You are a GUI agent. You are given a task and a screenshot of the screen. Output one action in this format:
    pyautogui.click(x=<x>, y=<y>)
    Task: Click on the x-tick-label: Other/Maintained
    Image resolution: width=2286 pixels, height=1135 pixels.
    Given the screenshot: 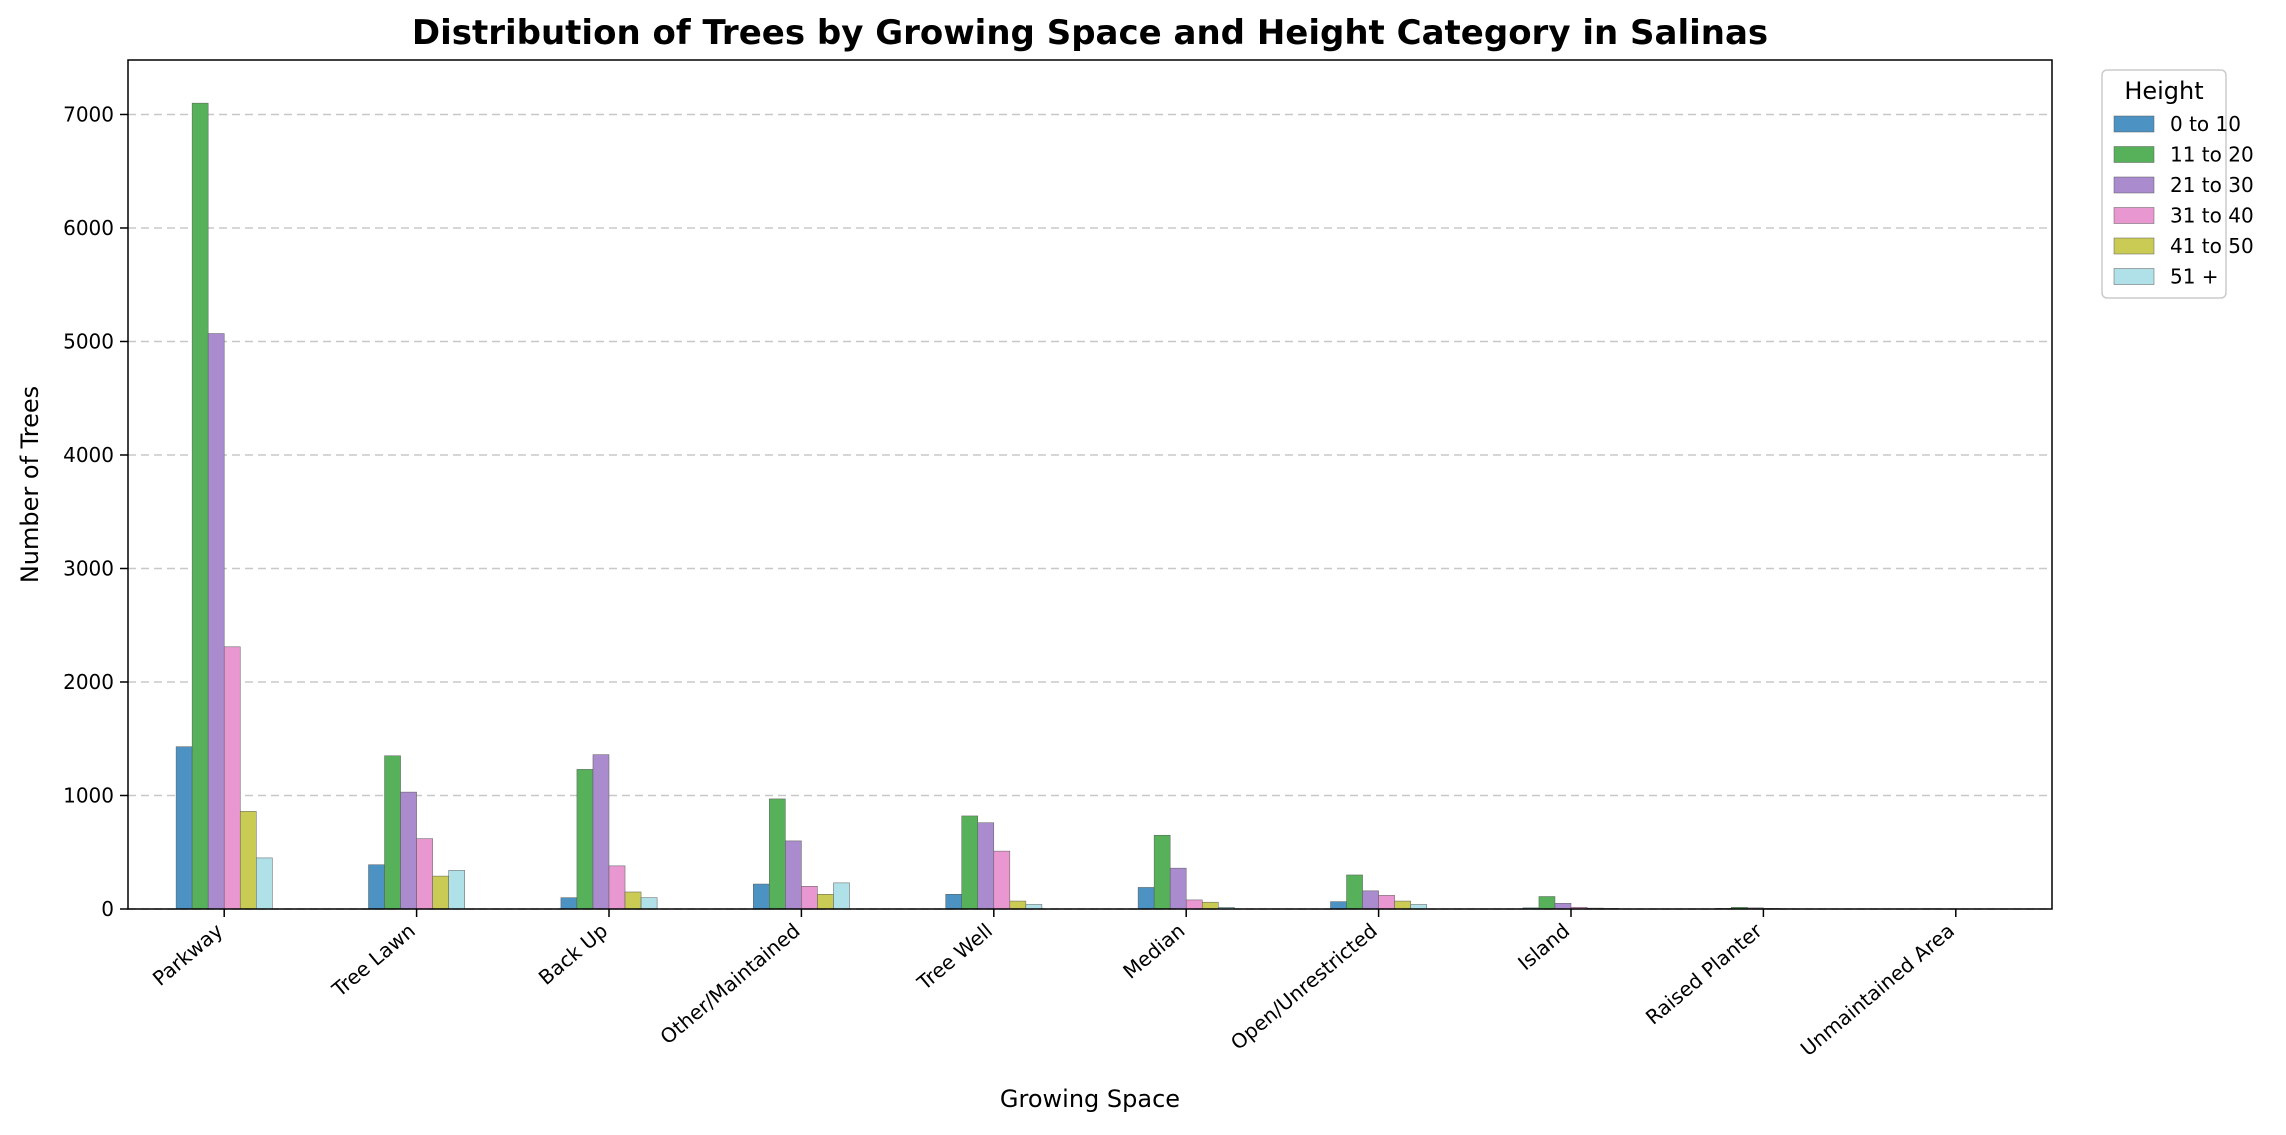 What is the action you would take?
    pyautogui.click(x=729, y=983)
    